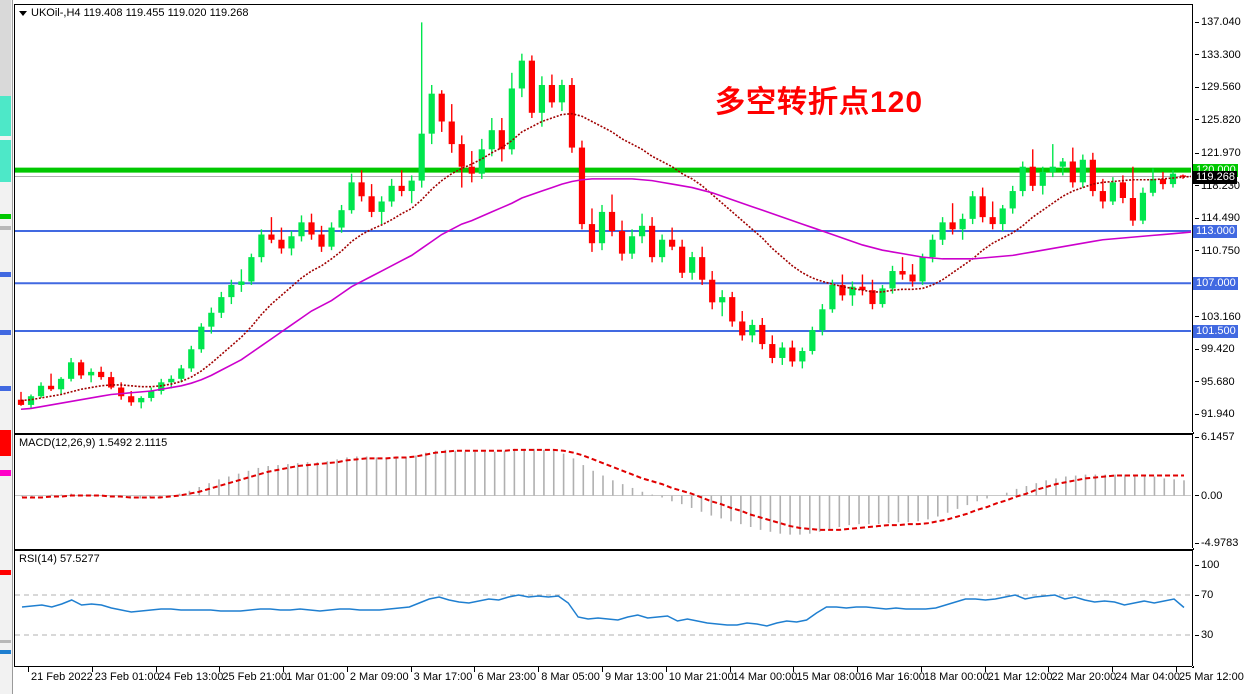  Describe the element at coordinates (255, 677) in the screenshot. I see `time-axis-label: 25 Feb 21:00` at that location.